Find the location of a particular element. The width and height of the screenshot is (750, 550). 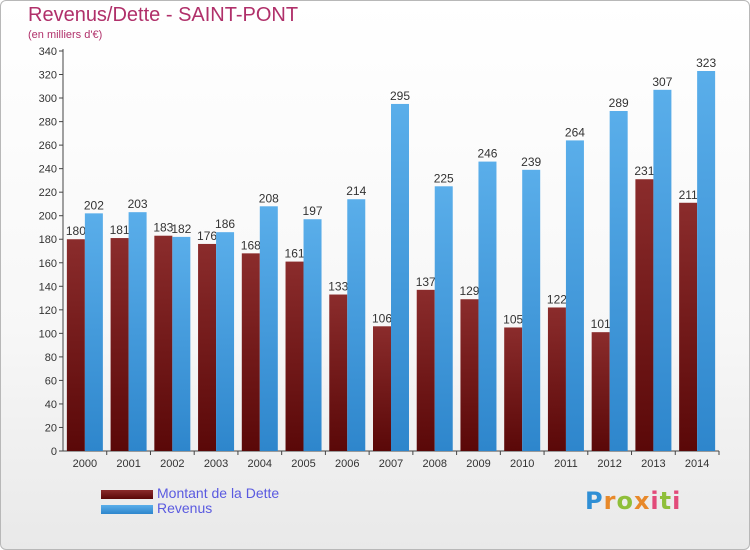

logo-letter: r is located at coordinates (610, 501).